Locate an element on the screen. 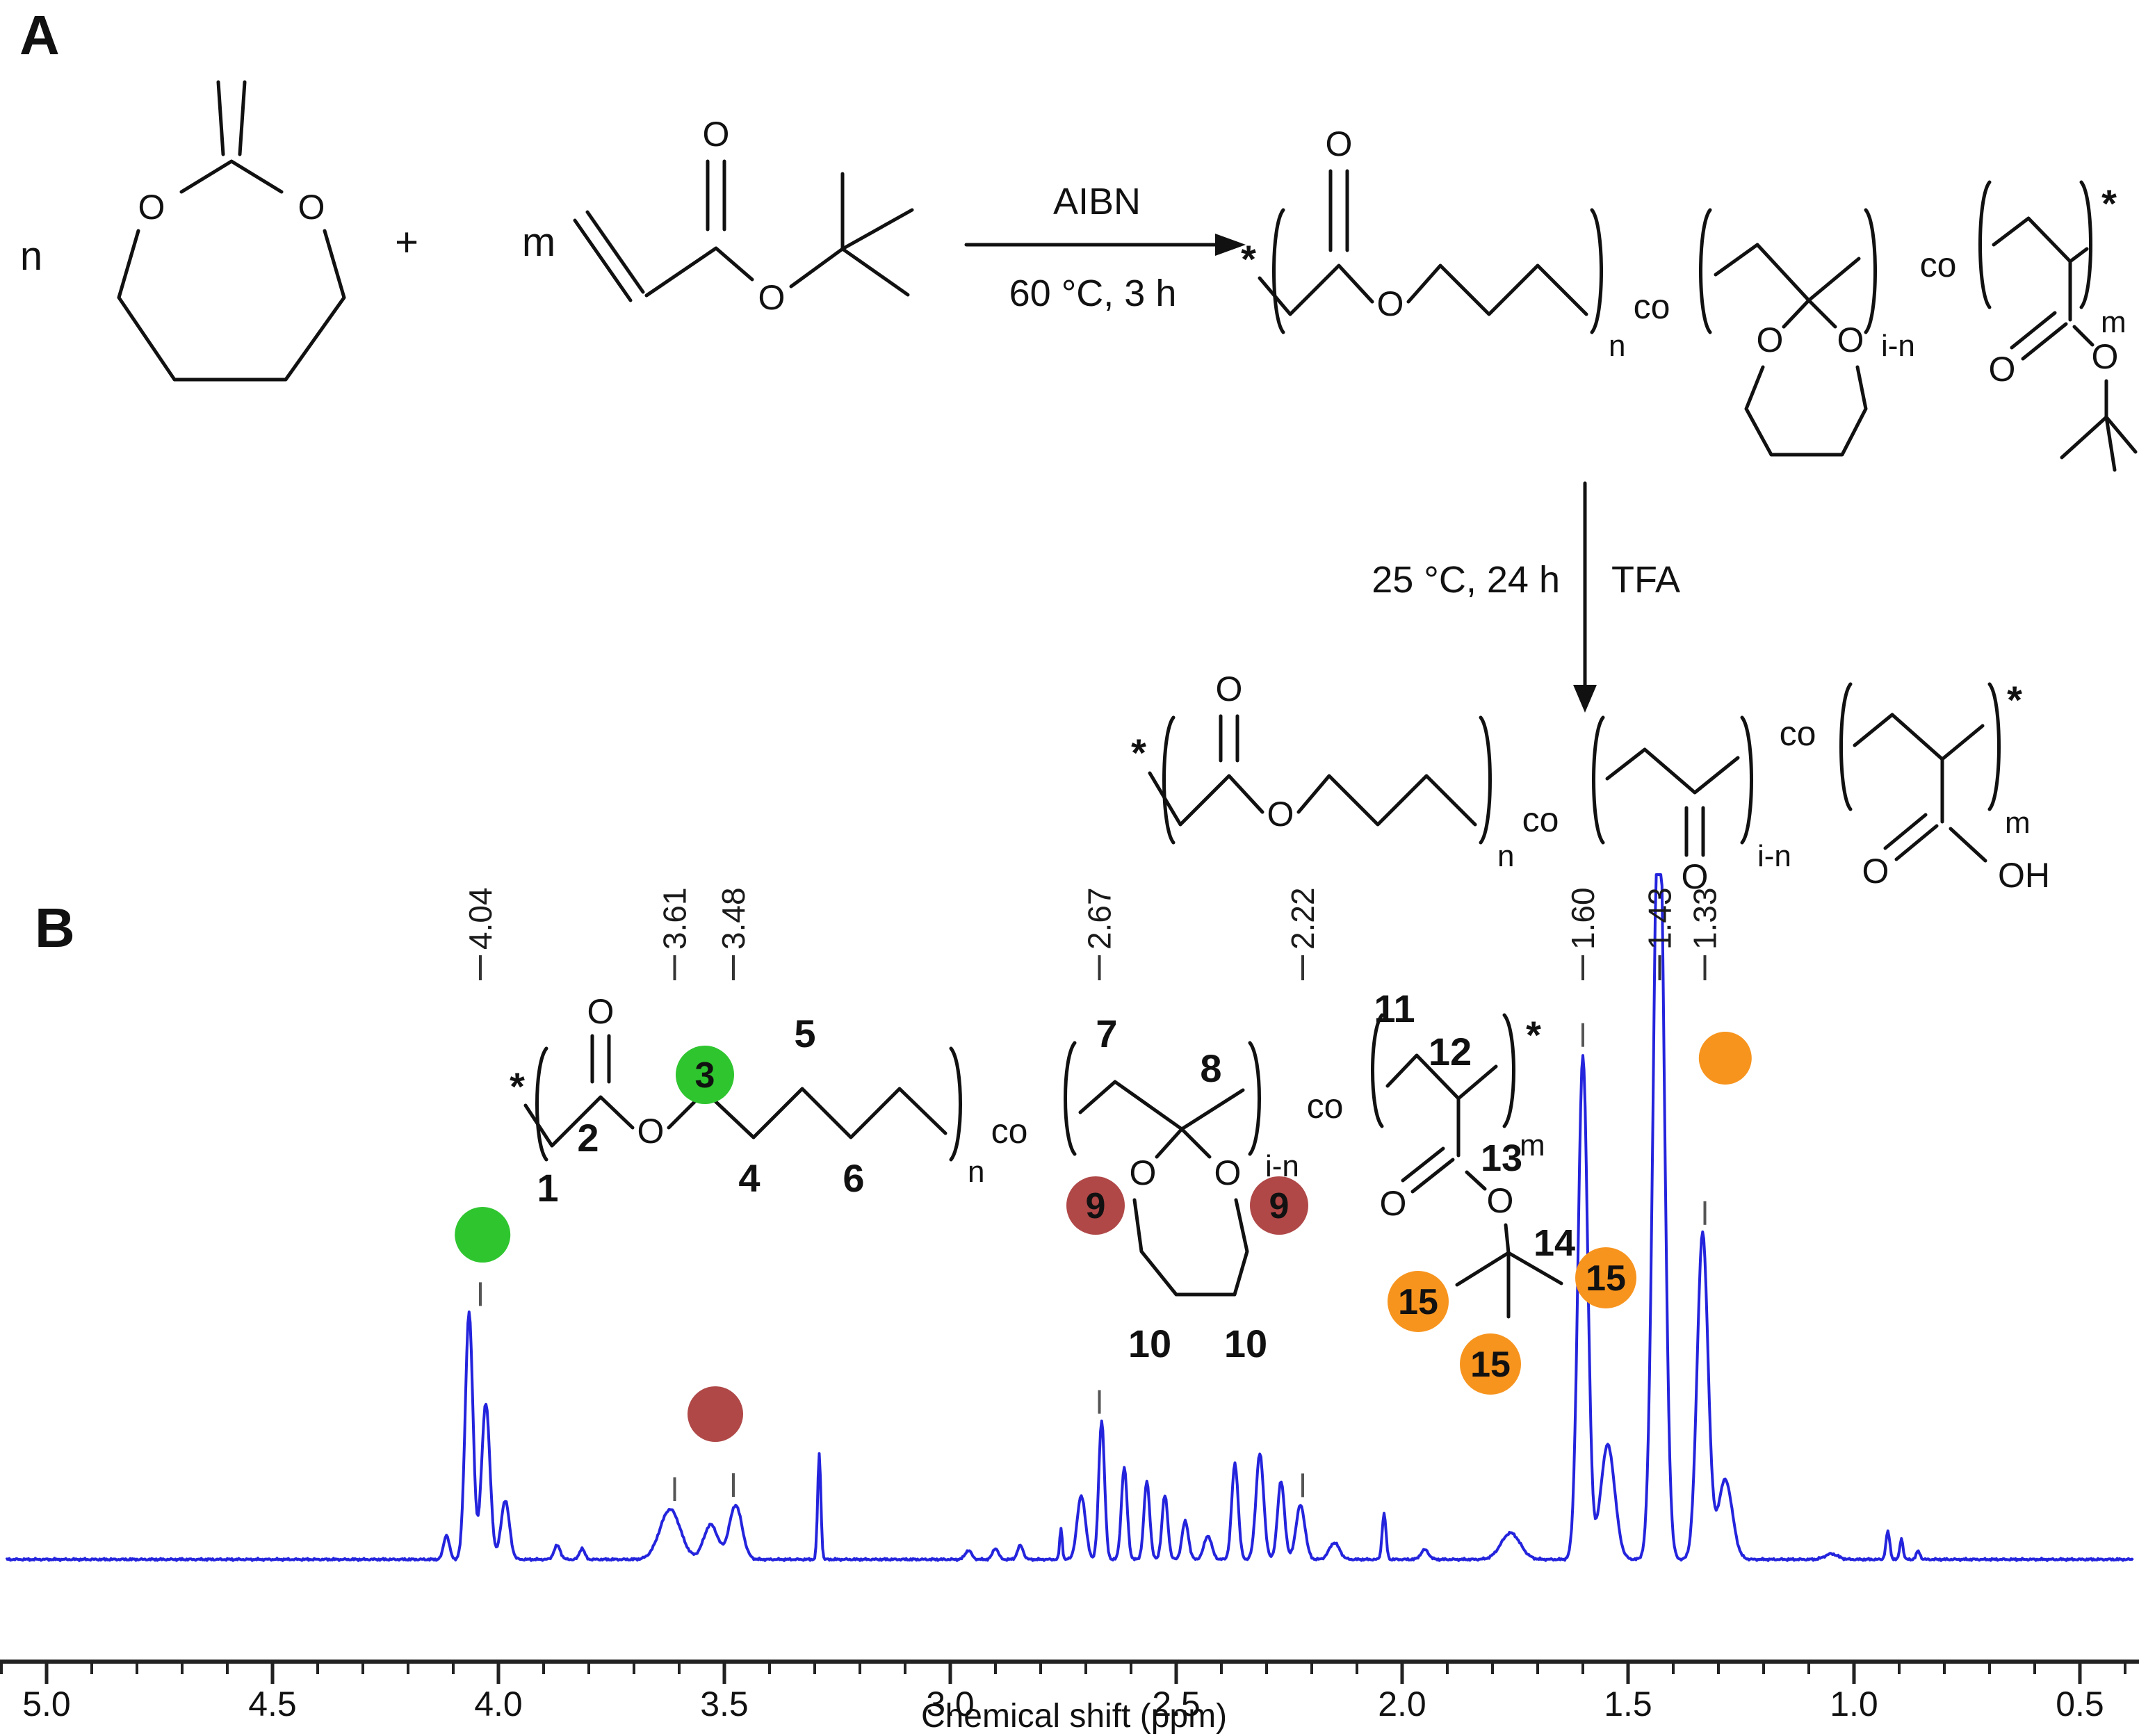  axis-ticks: 5.0 4.5 4.0 3.5 3.0 2.5 2.0 1.5 1.0 0.5 is located at coordinates (1063, 1692).